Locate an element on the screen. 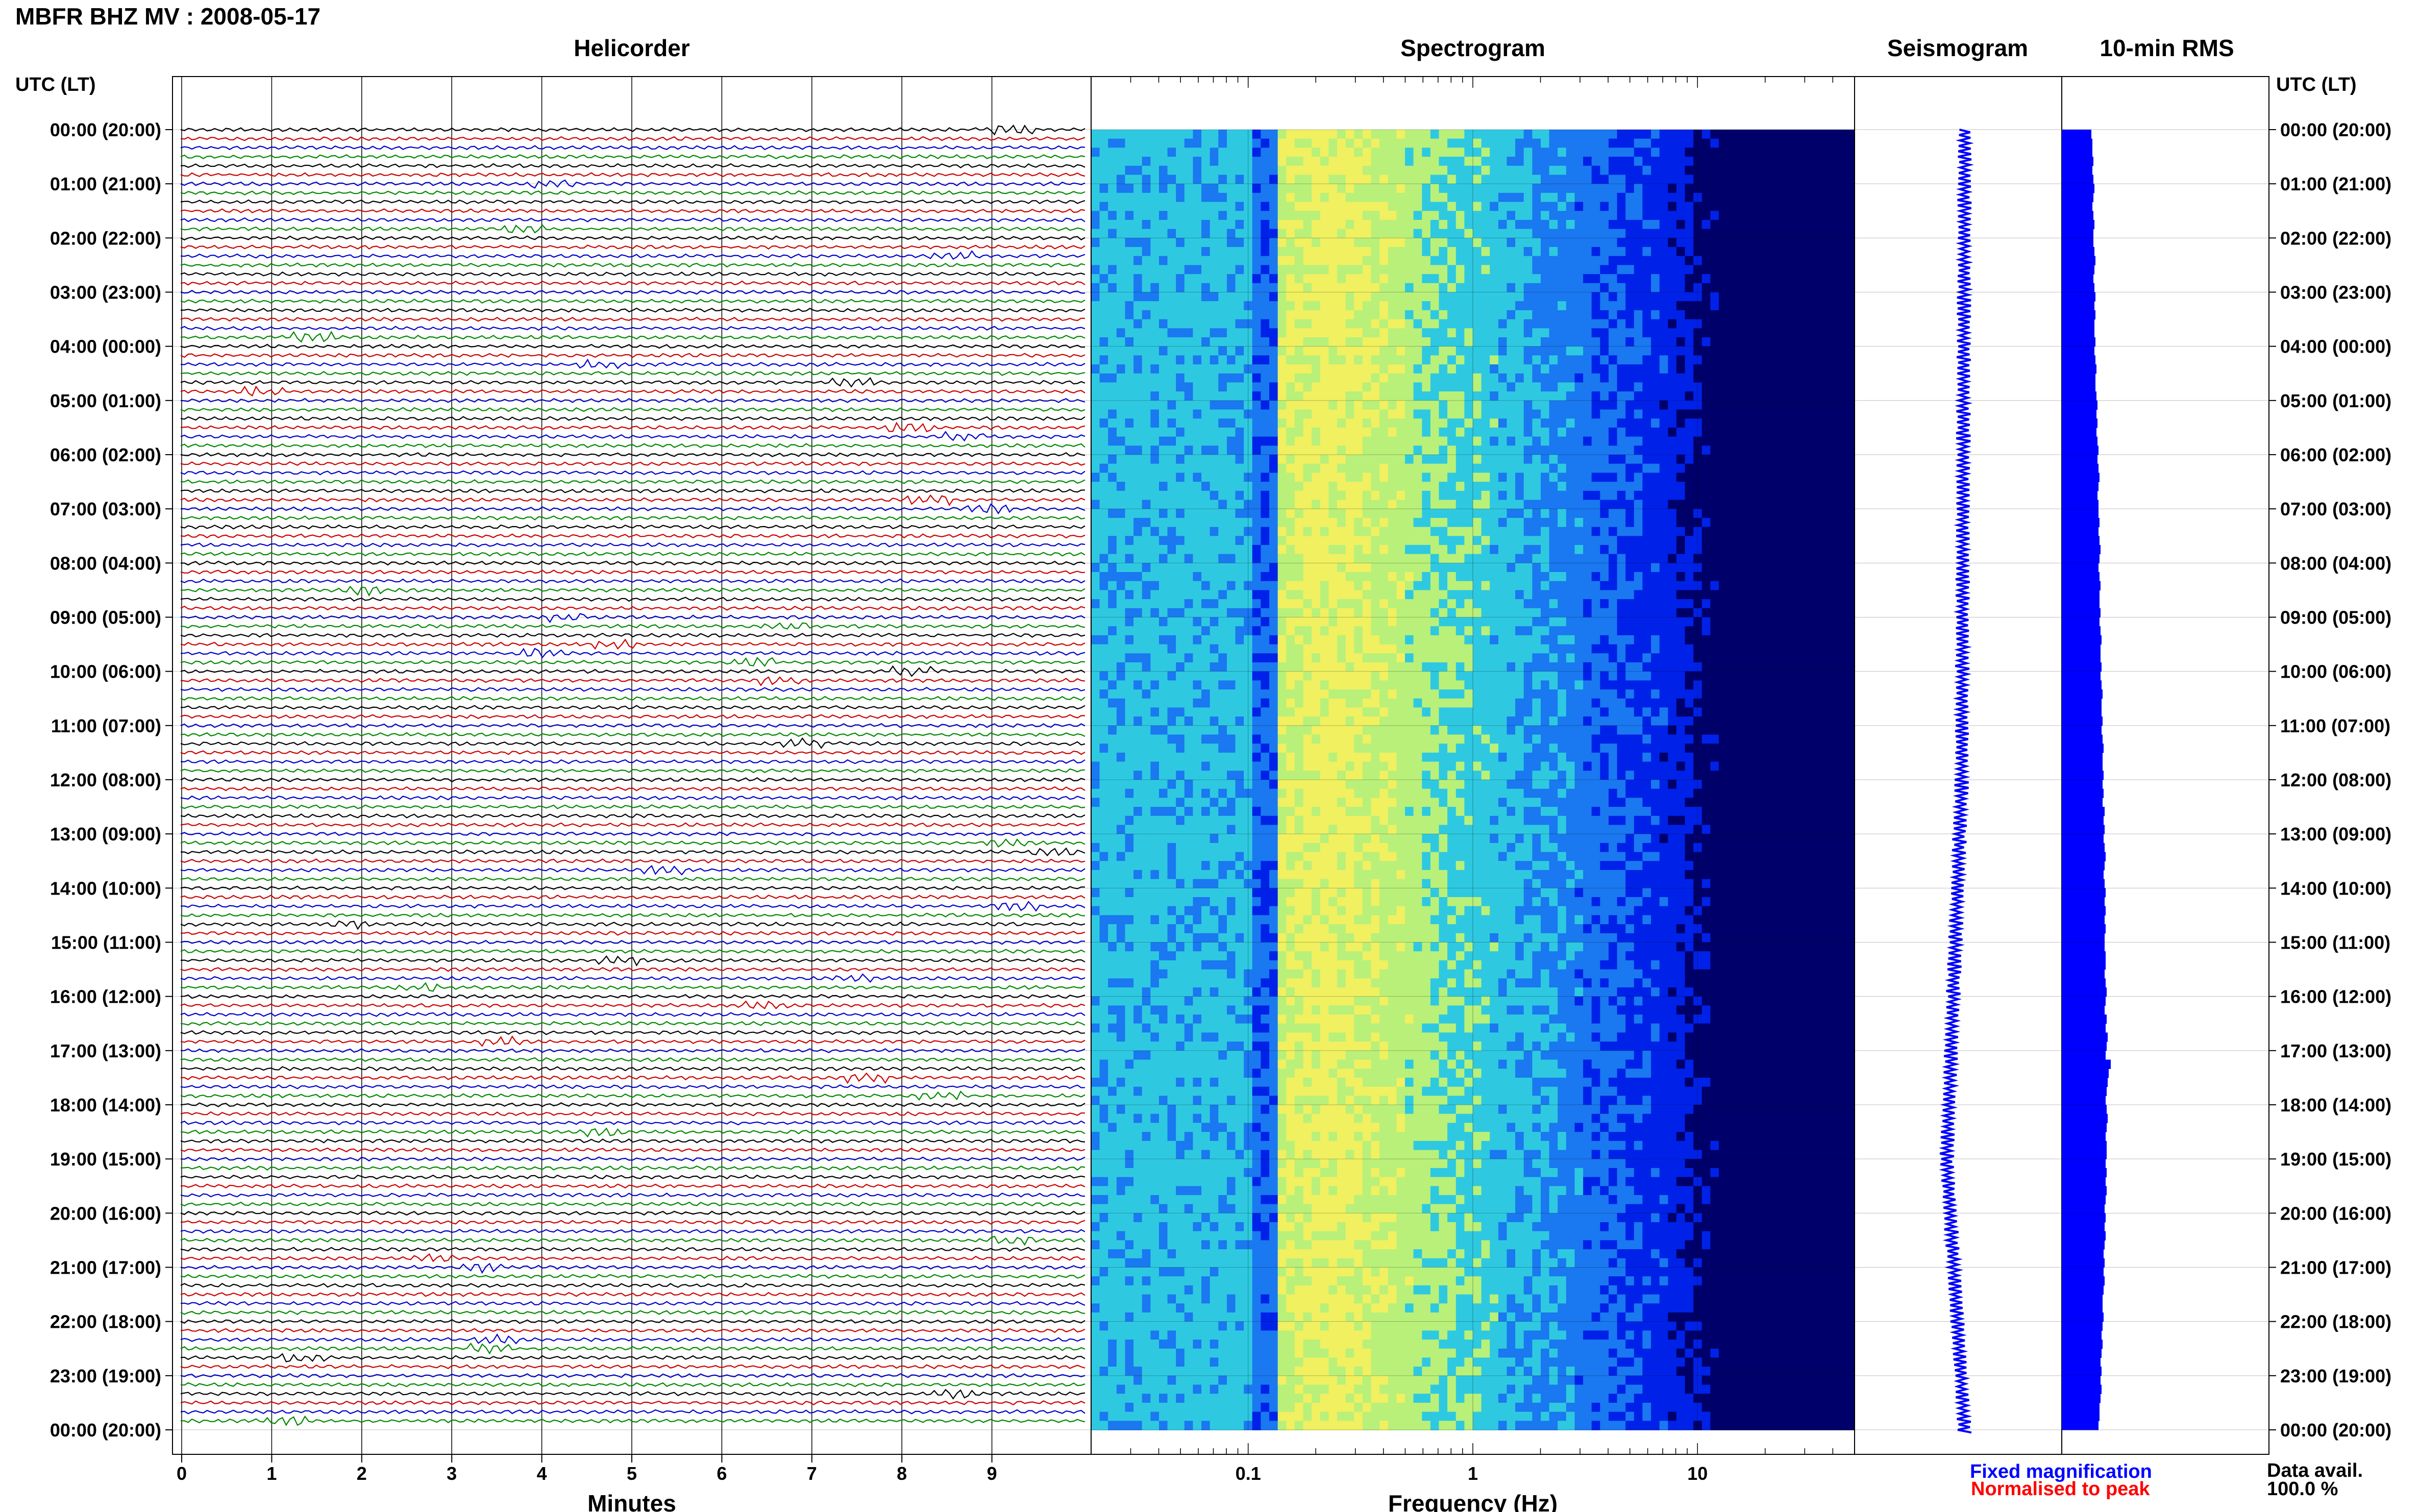  spectrogram-title: Spectrogram is located at coordinates (1472, 48).